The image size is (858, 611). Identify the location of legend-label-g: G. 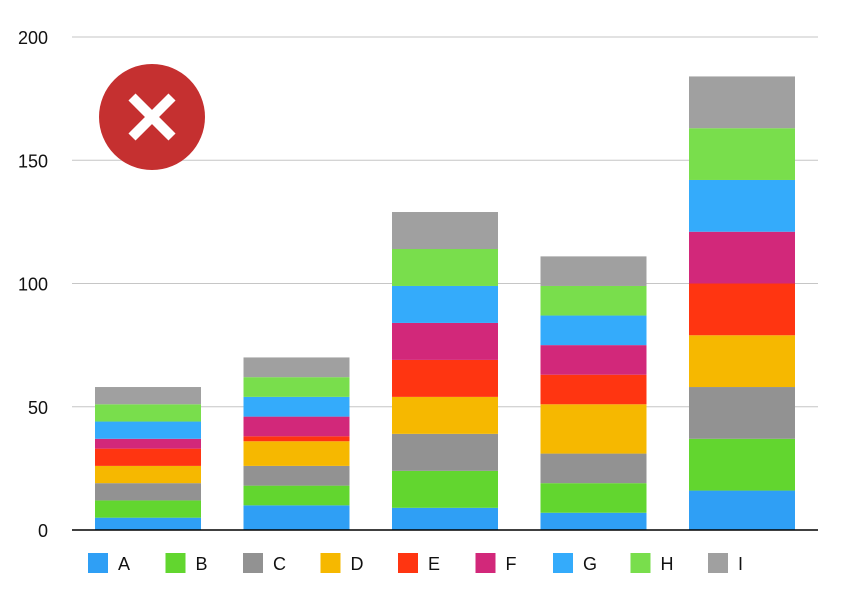
(590, 564).